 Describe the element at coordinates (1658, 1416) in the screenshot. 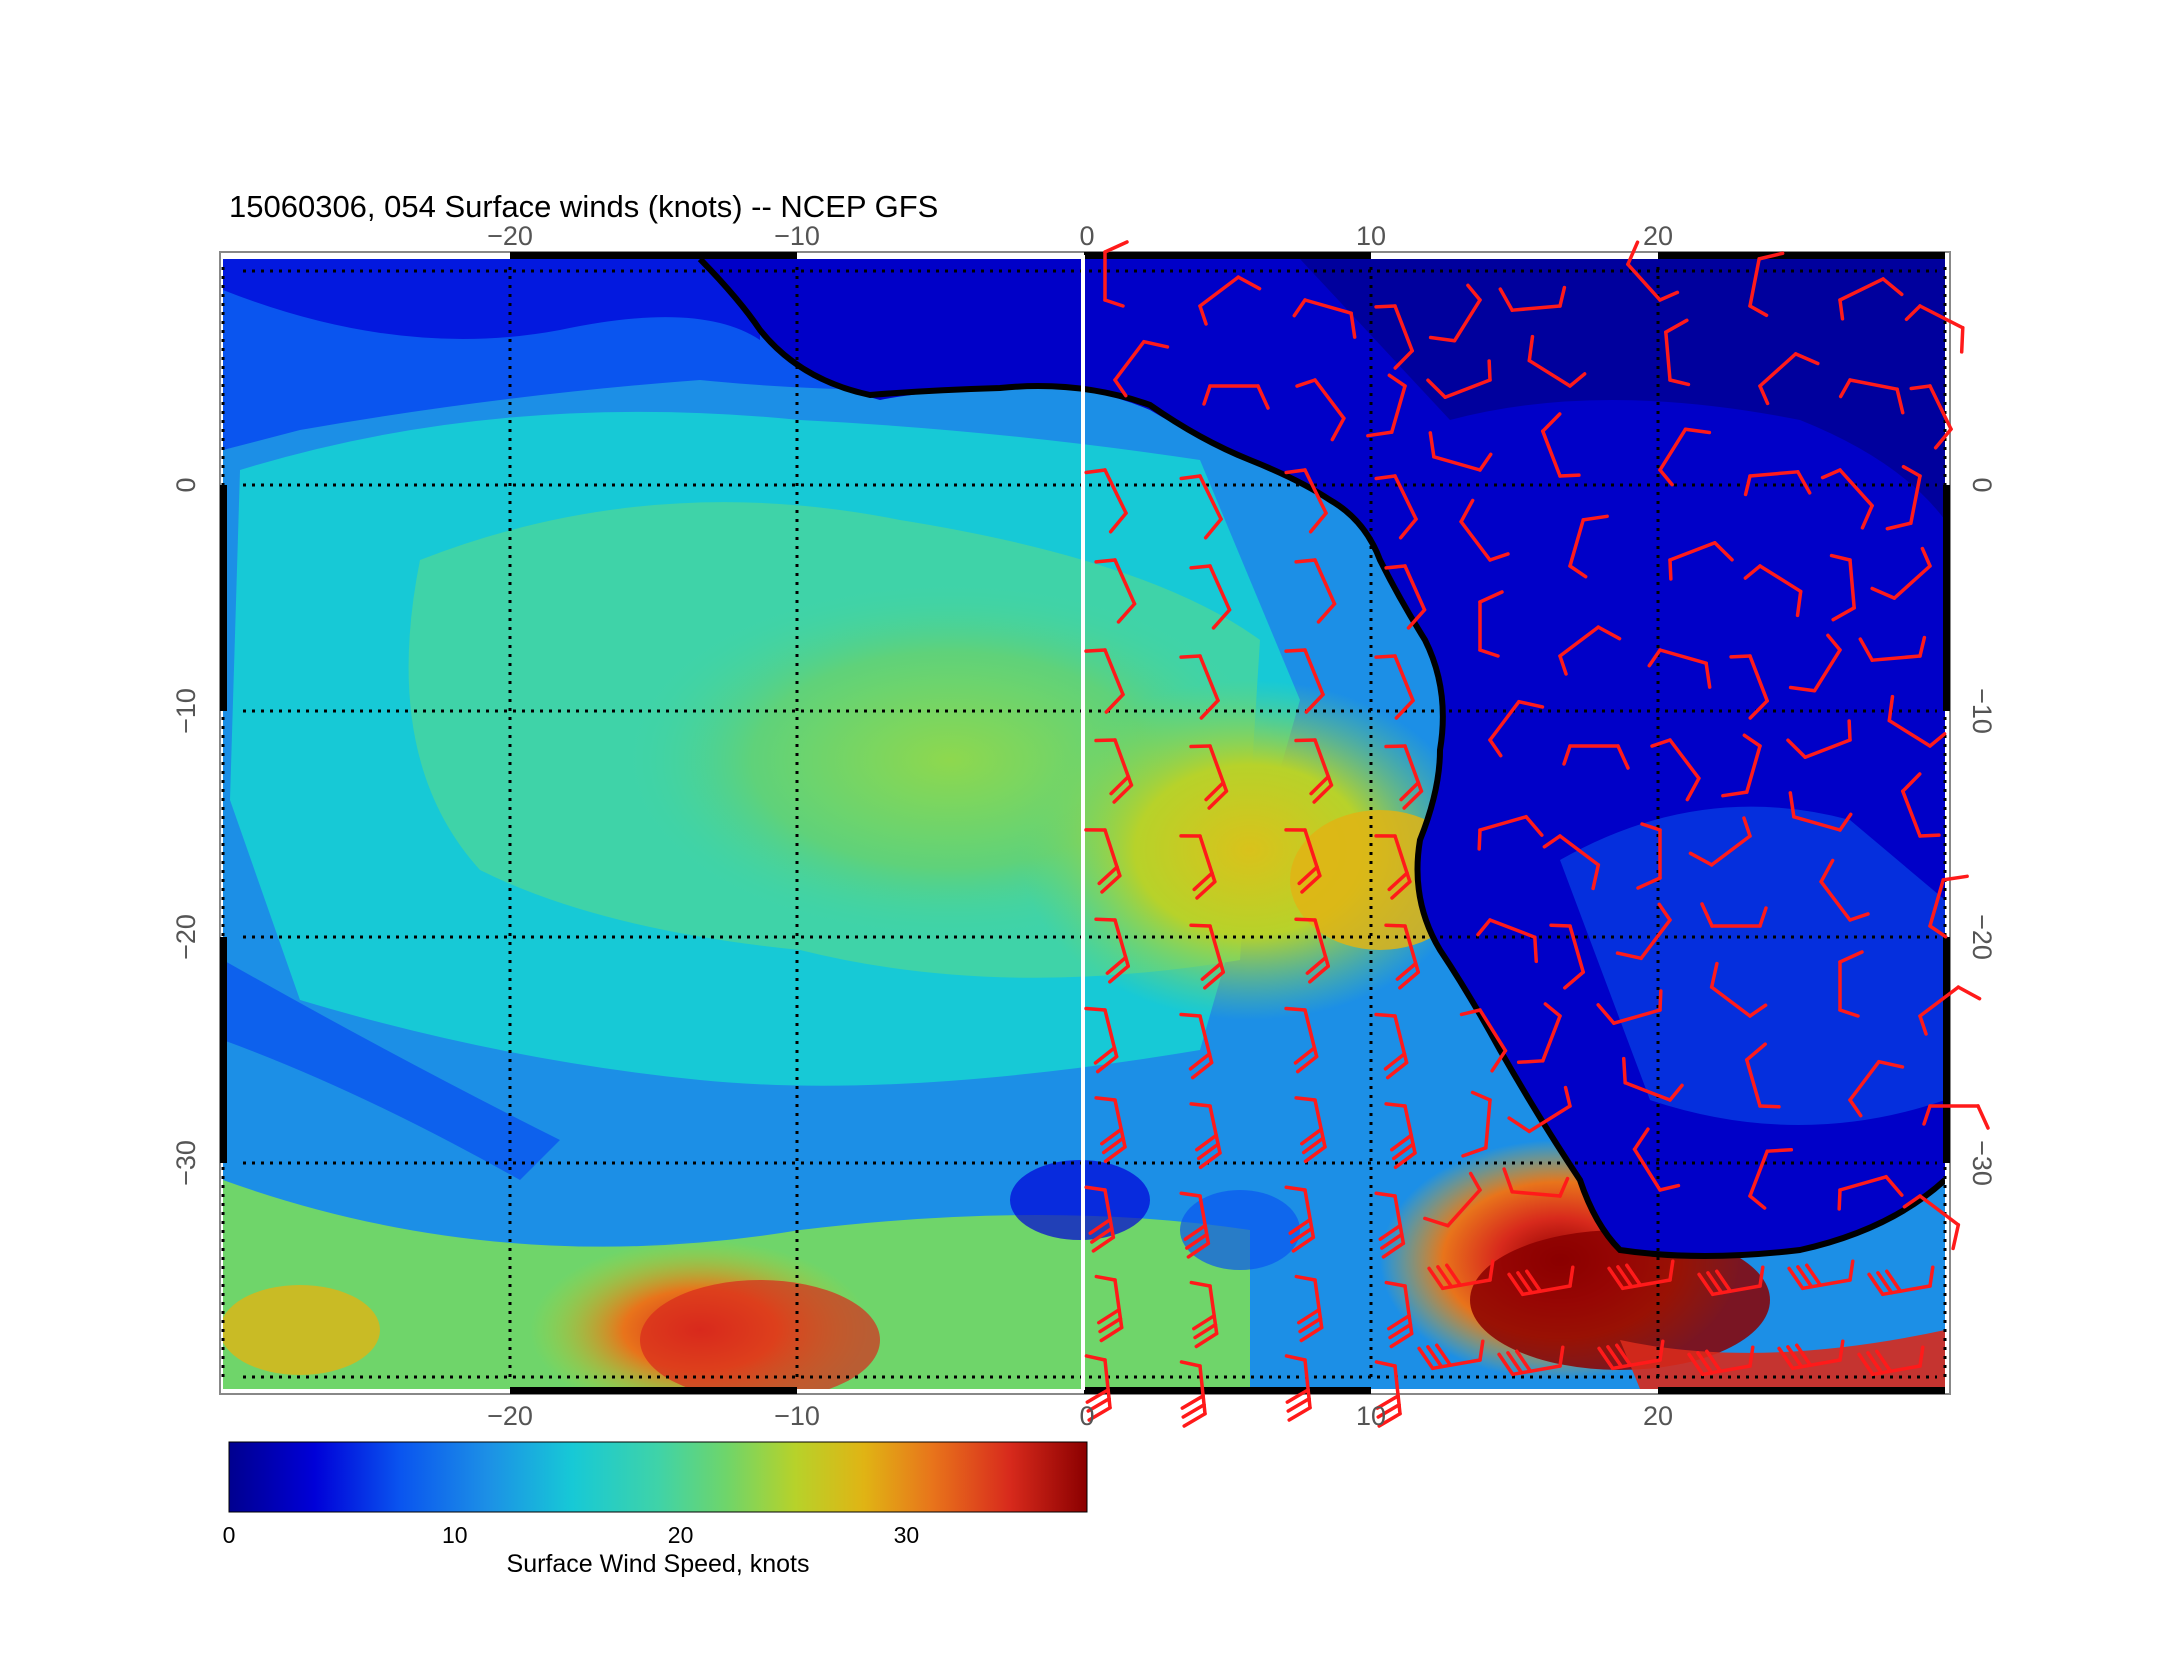

I see `lon-tick-label-bottom: 20` at that location.